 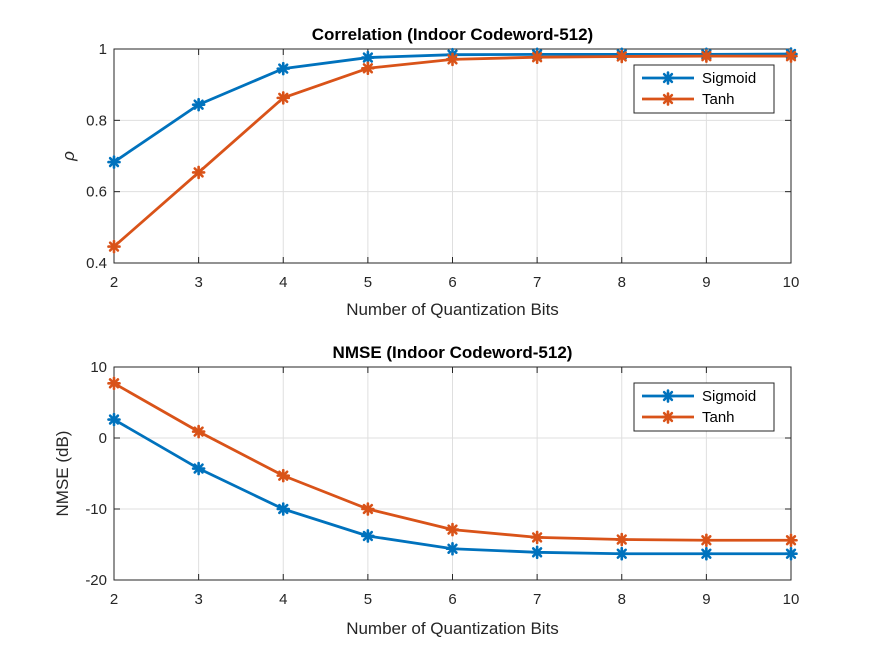 I want to click on y-tick-label: 0.4, so click(x=96, y=263).